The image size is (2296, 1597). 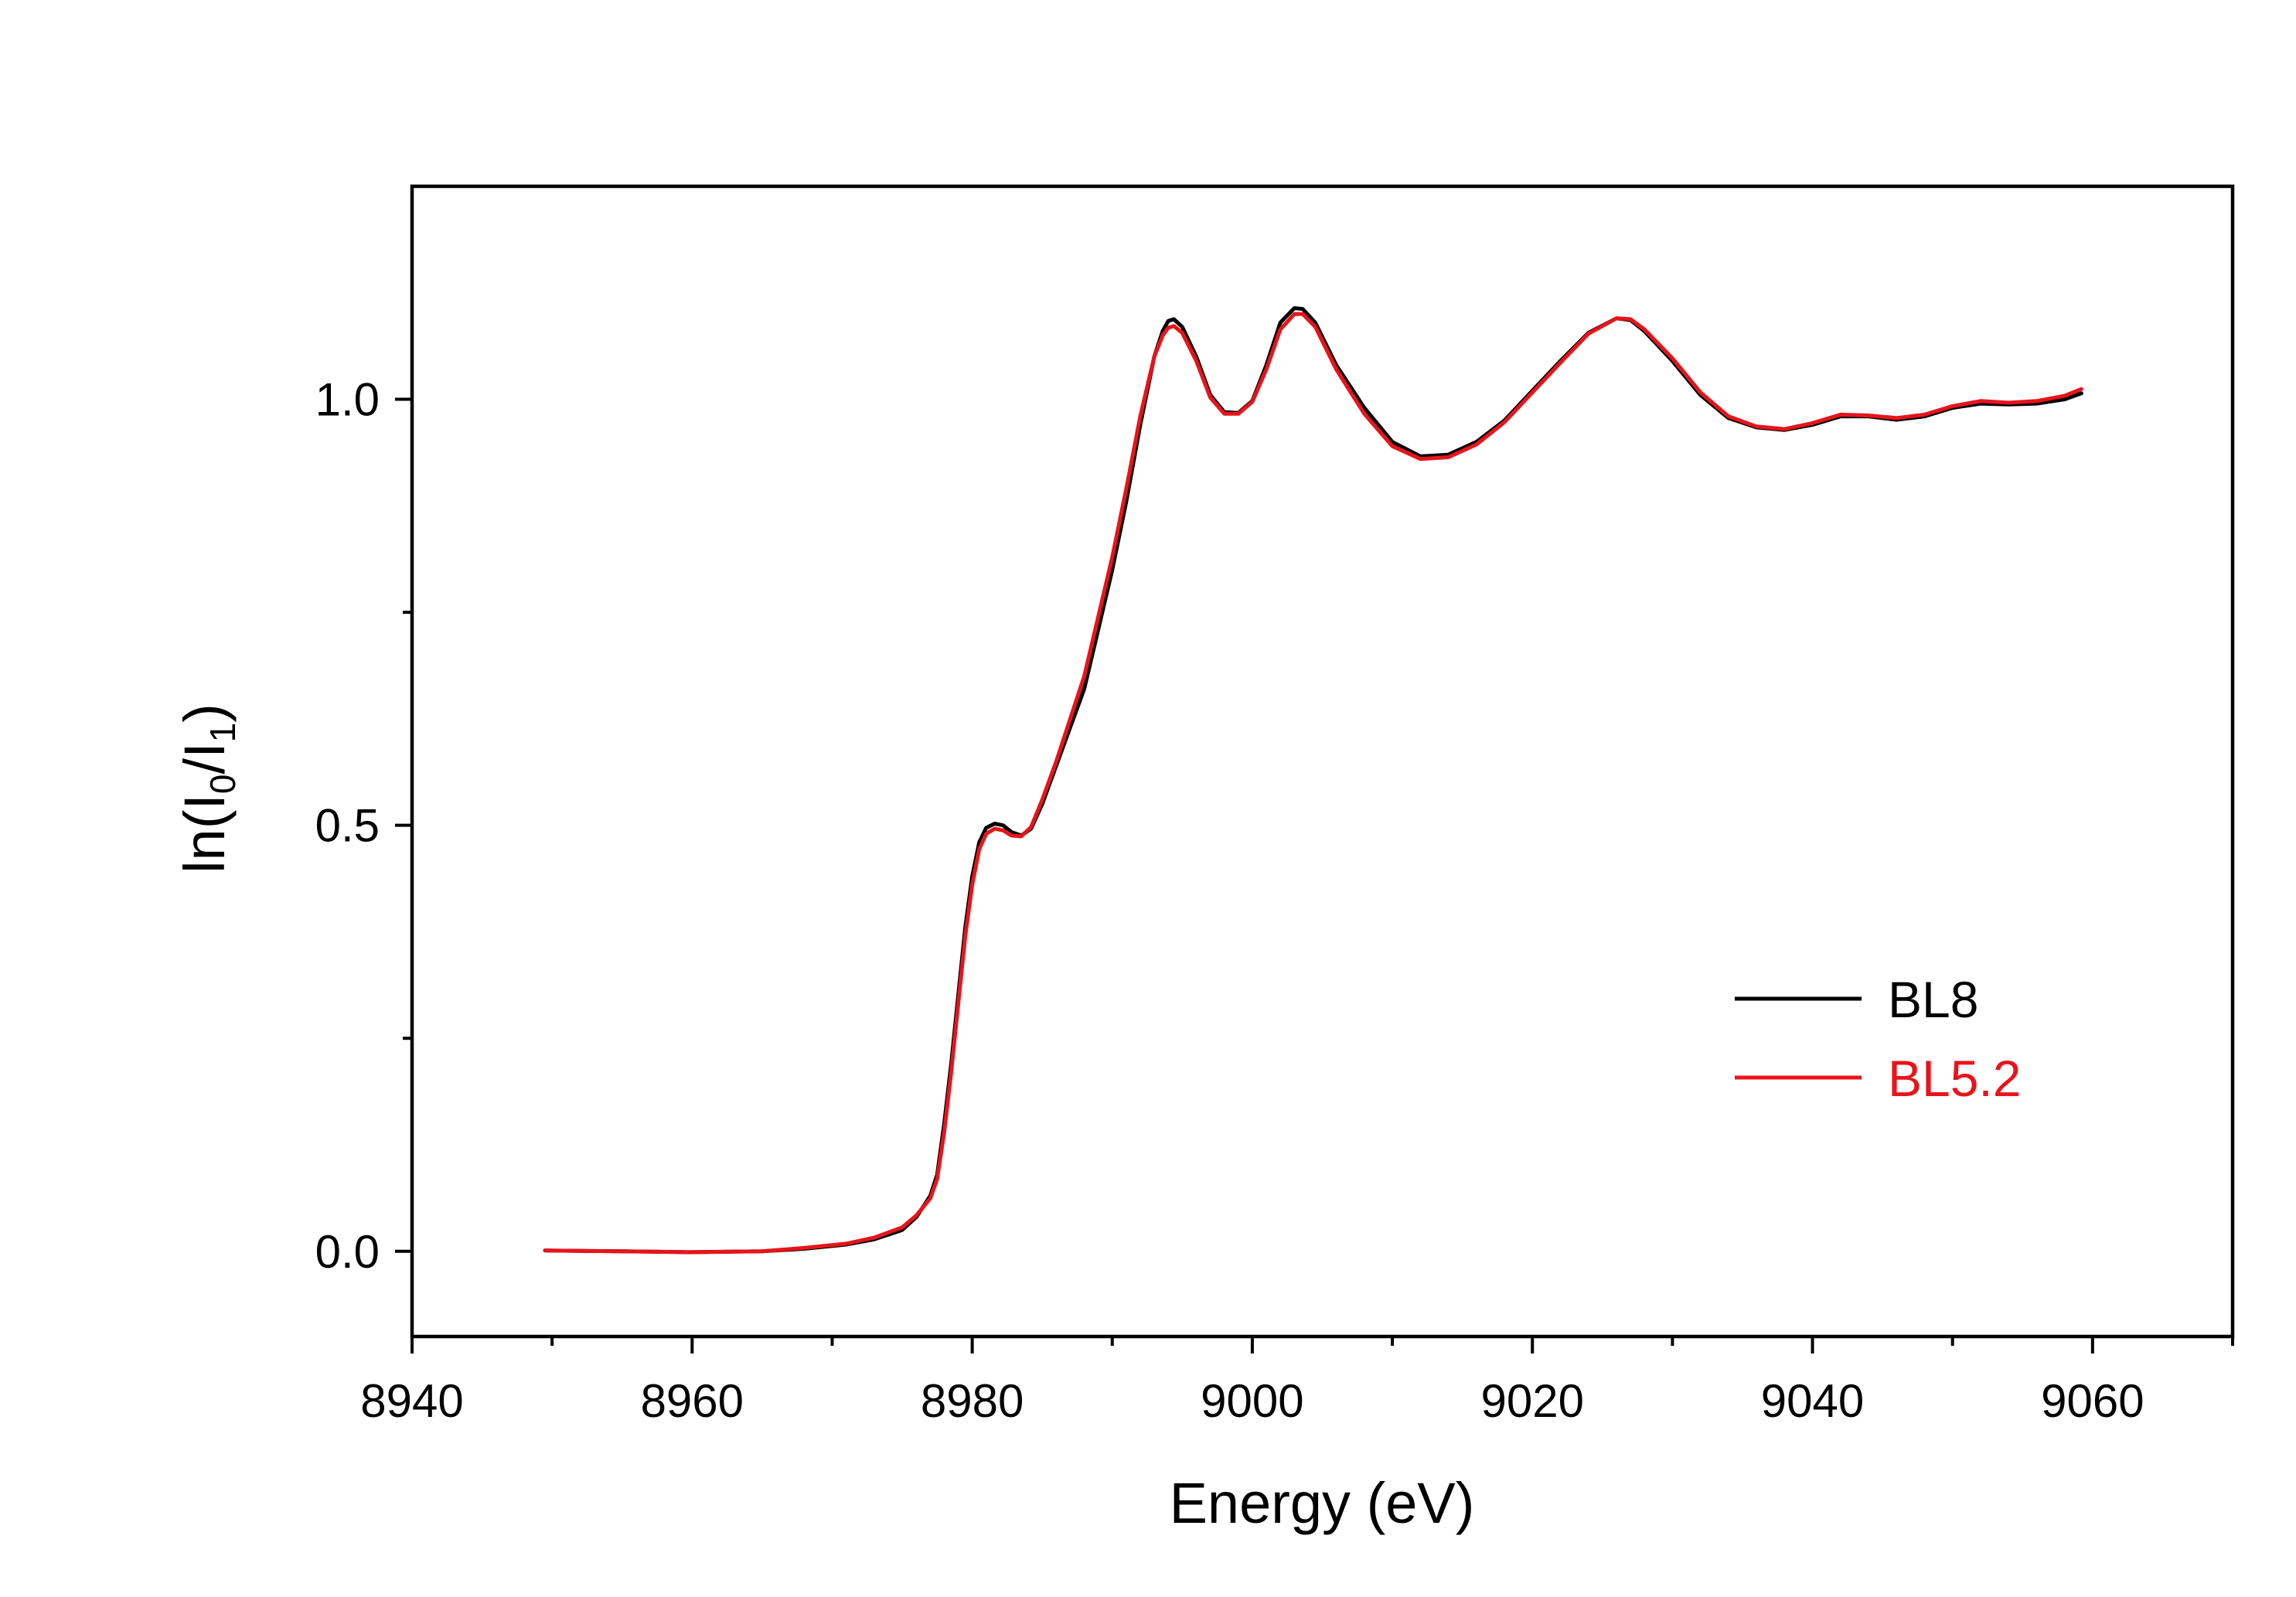 I want to click on y-axis-title-sub0: 0, so click(x=223, y=784).